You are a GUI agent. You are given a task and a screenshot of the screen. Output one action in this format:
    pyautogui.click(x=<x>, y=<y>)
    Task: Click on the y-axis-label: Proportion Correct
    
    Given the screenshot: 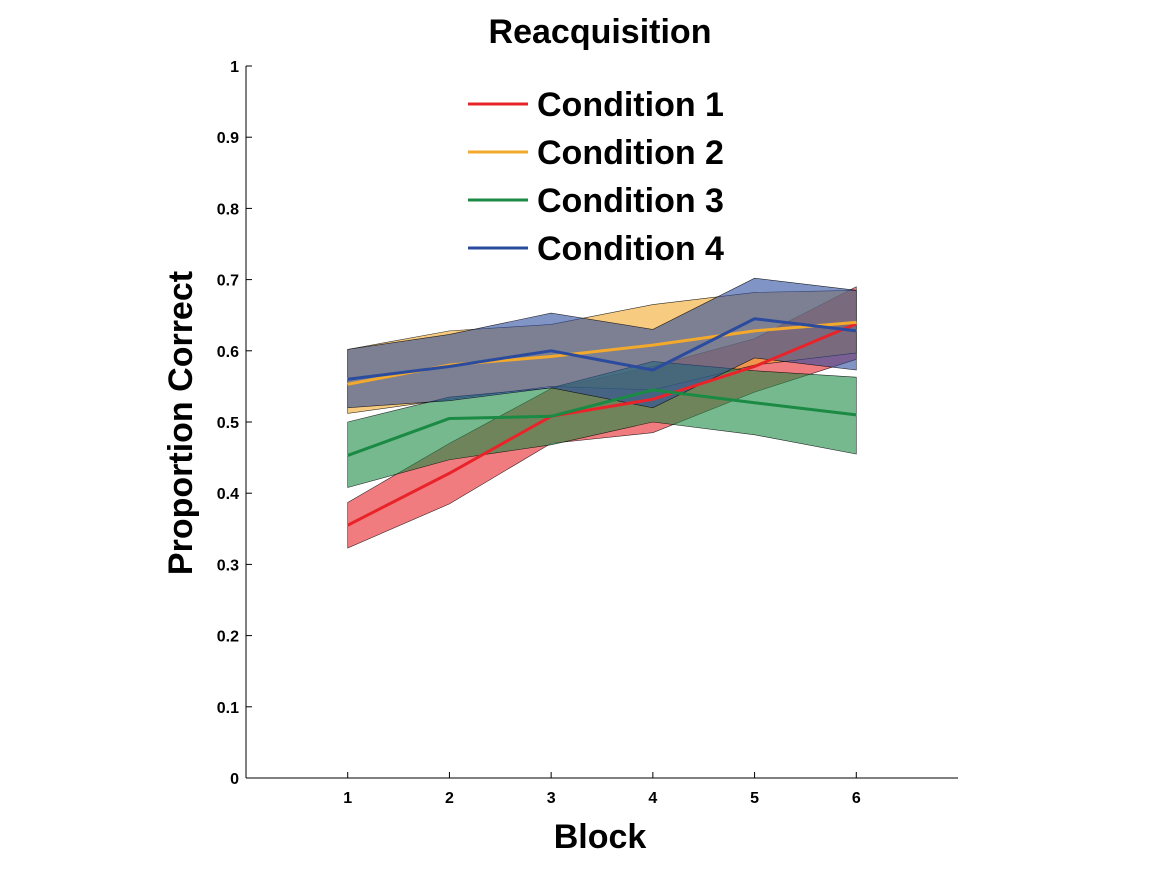 What is the action you would take?
    pyautogui.click(x=181, y=423)
    